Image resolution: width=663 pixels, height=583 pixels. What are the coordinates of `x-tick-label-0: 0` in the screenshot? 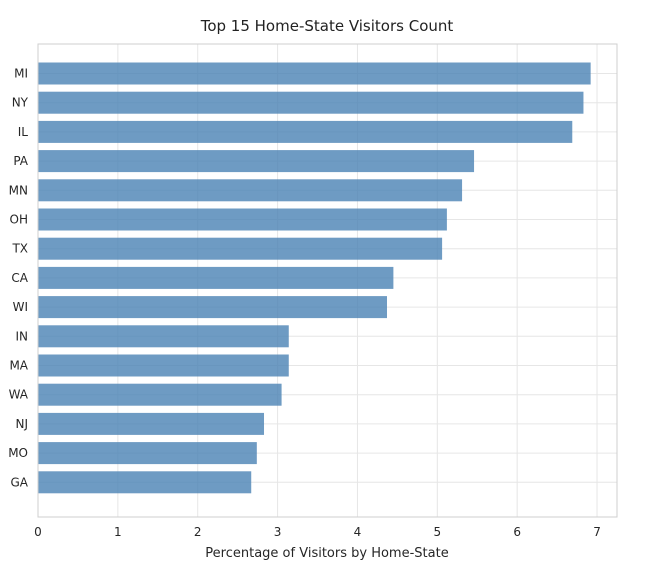 It's located at (38, 532).